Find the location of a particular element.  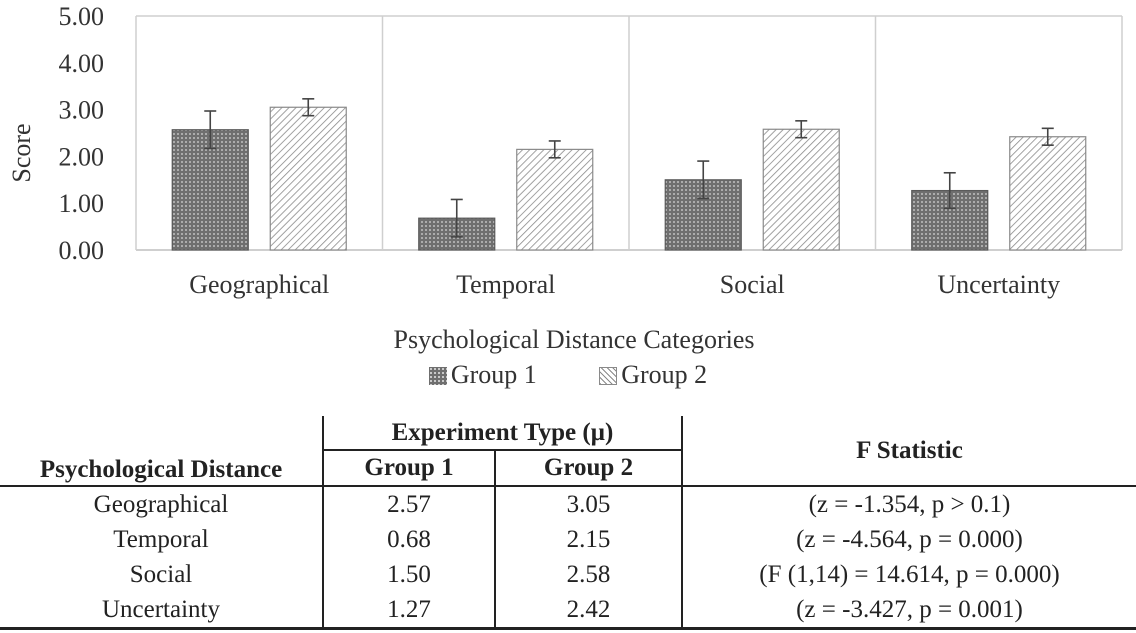

legend-item-group1: Group 1 is located at coordinates (482, 375).